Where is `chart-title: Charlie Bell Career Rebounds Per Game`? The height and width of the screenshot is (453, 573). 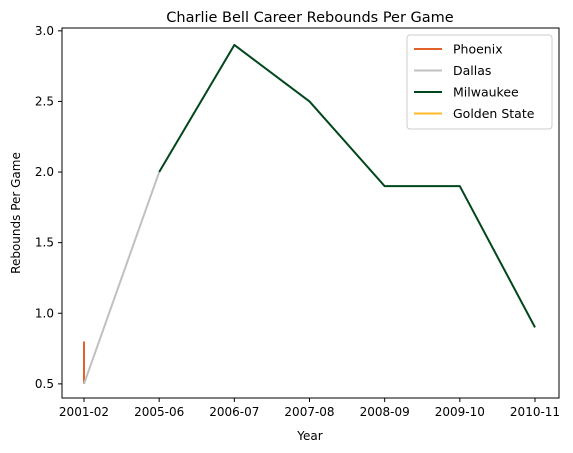
chart-title: Charlie Bell Career Rebounds Per Game is located at coordinates (309, 18).